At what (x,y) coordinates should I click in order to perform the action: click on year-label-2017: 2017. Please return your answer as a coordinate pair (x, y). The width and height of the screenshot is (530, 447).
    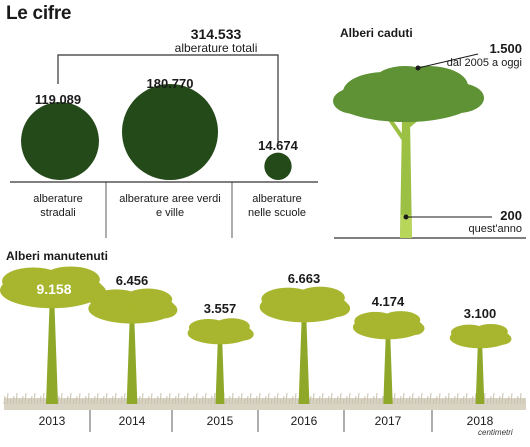
    Looking at the image, I should click on (388, 421).